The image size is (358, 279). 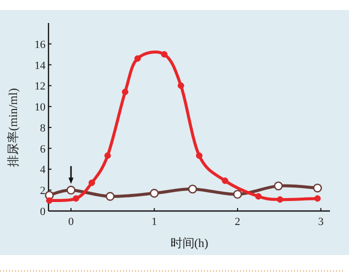 I want to click on x-tick-label: 0, so click(x=71, y=222).